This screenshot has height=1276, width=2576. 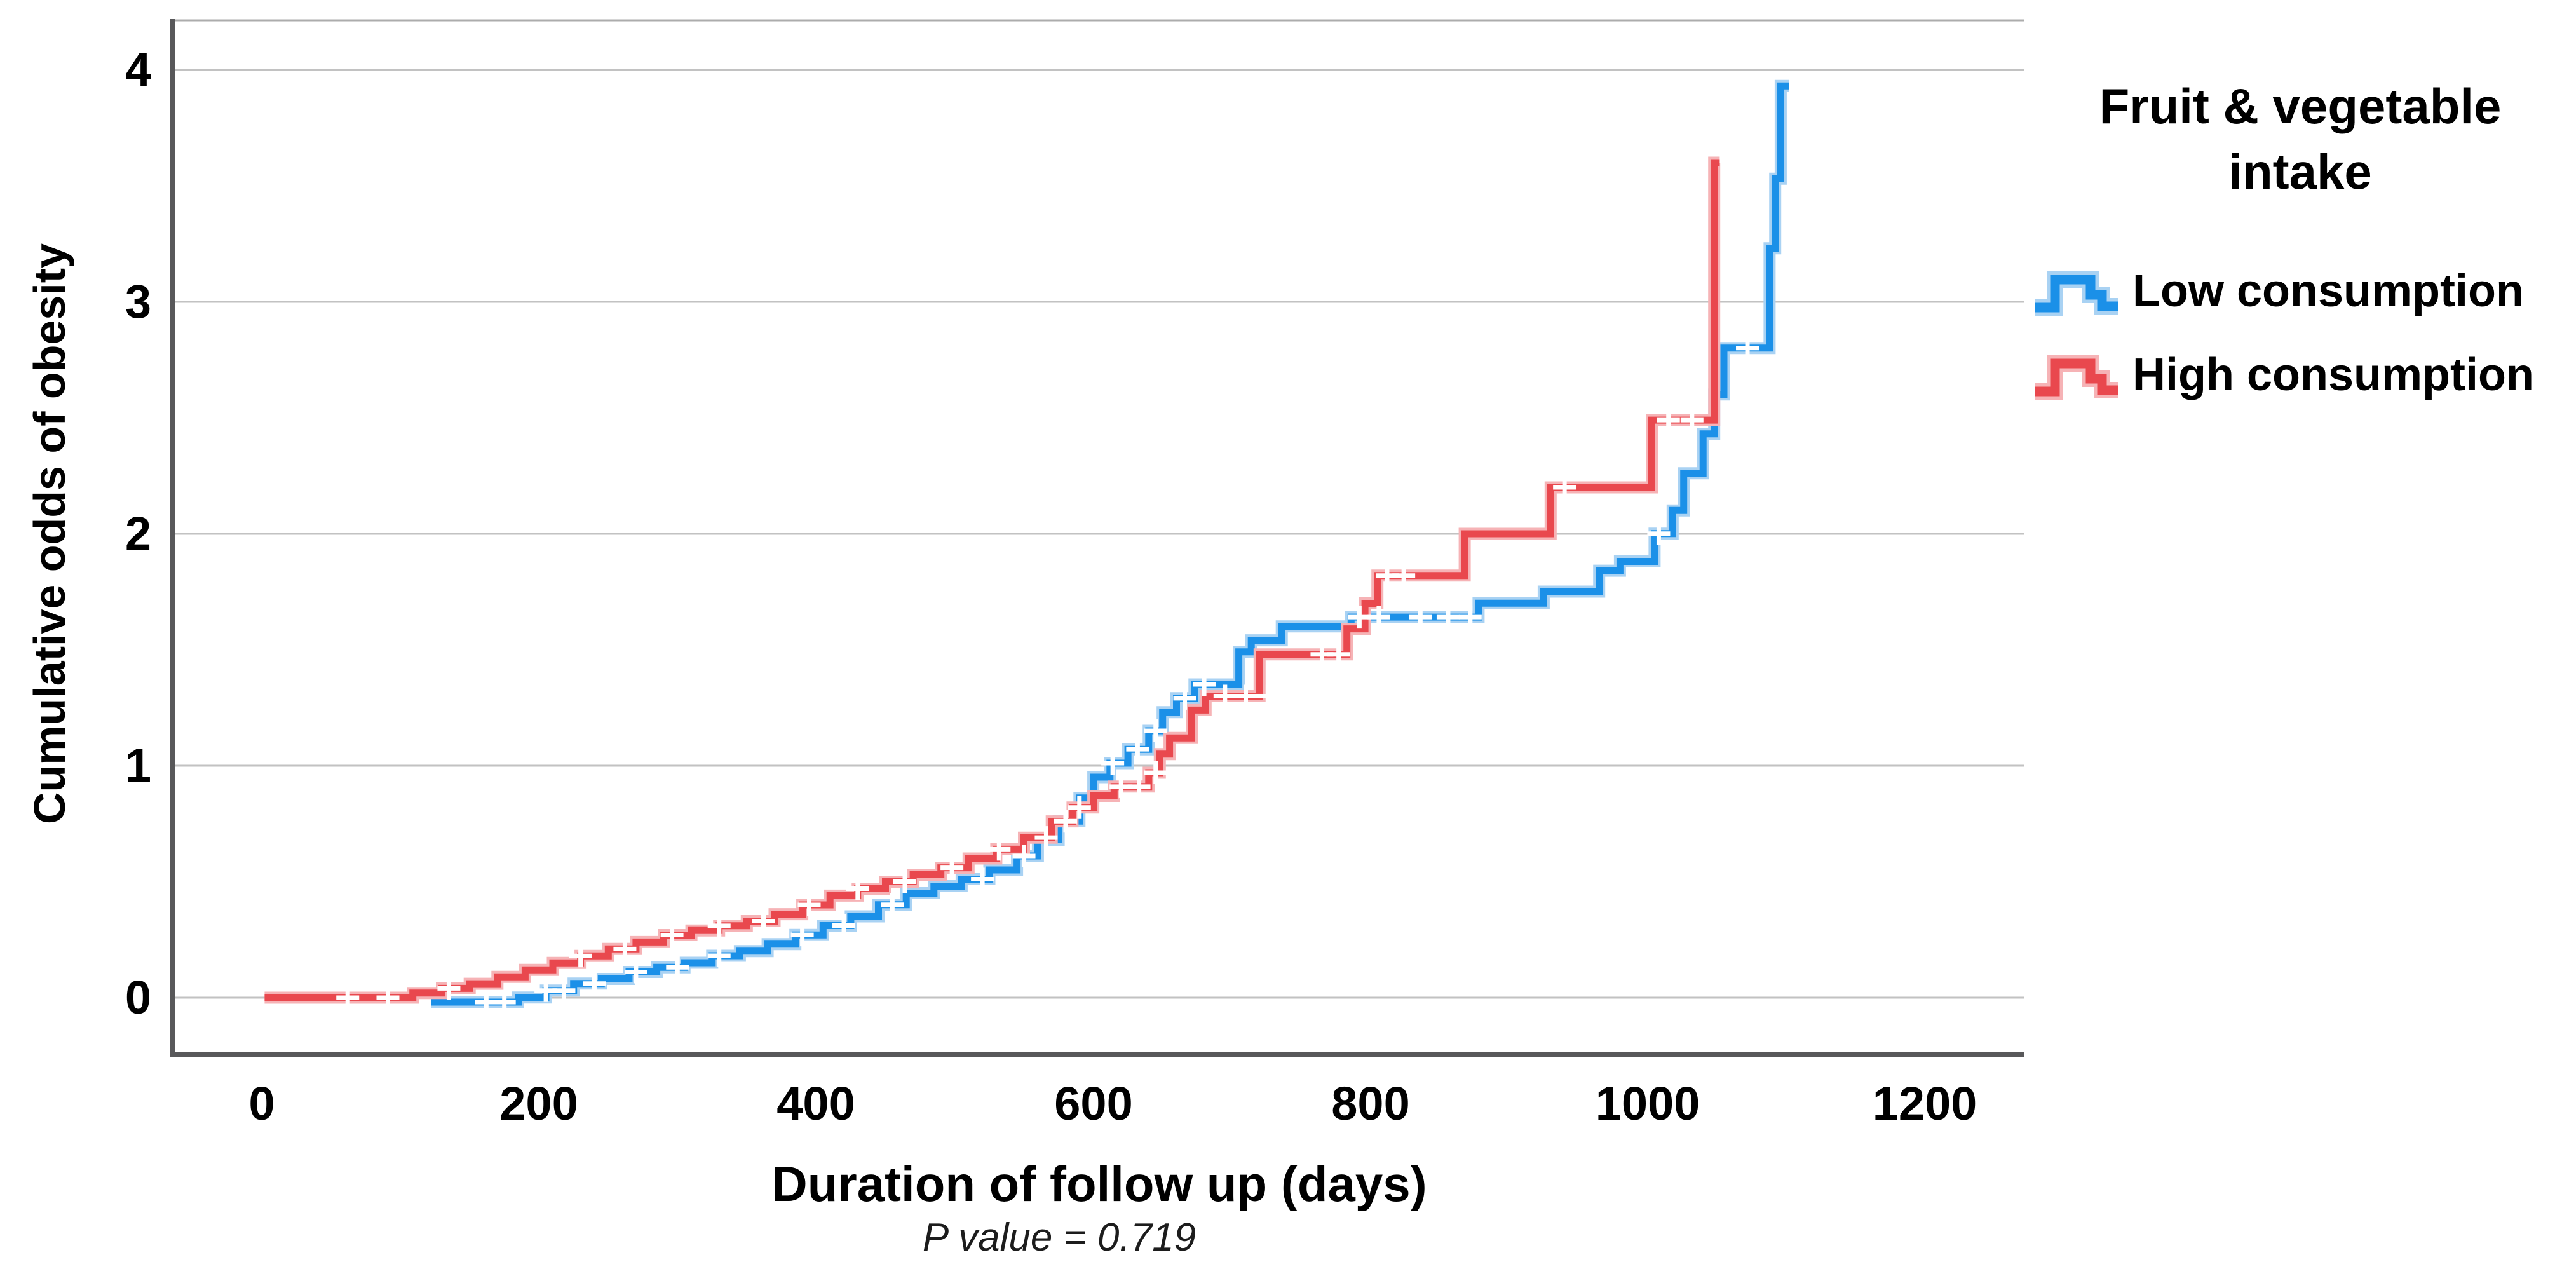 I want to click on x-tick-label-200: 200, so click(x=538, y=1103).